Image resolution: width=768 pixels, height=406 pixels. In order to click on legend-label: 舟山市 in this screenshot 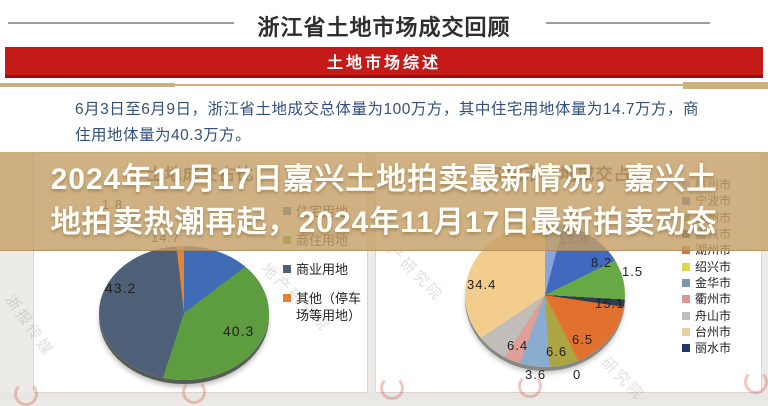, I will do `click(713, 315)`.